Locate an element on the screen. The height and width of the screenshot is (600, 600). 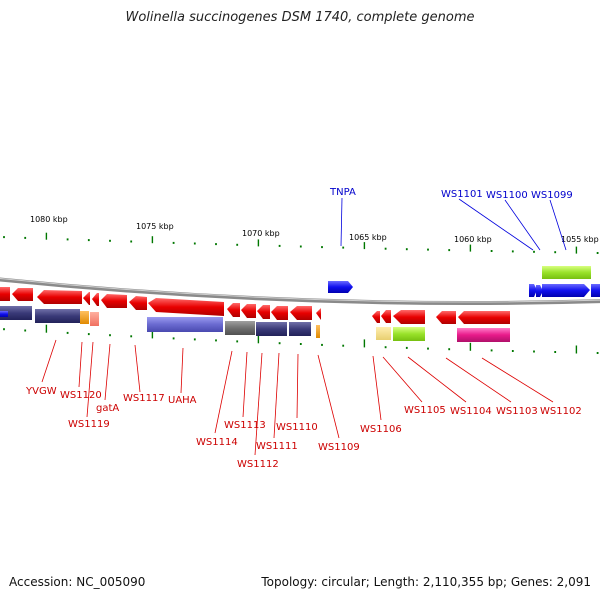
genome-backbone-highlight is located at coordinates (300, 290).